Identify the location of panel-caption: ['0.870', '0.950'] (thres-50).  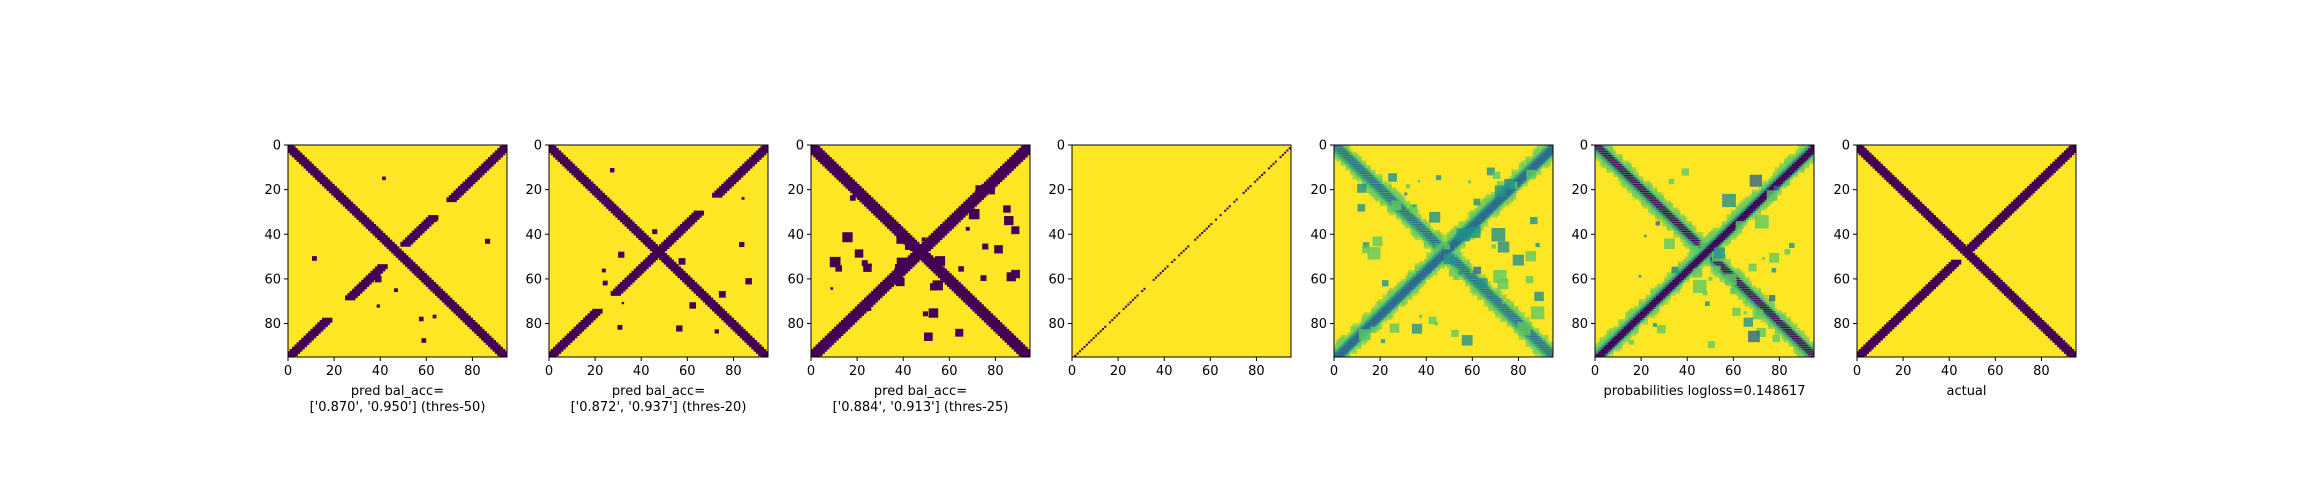
(398, 407).